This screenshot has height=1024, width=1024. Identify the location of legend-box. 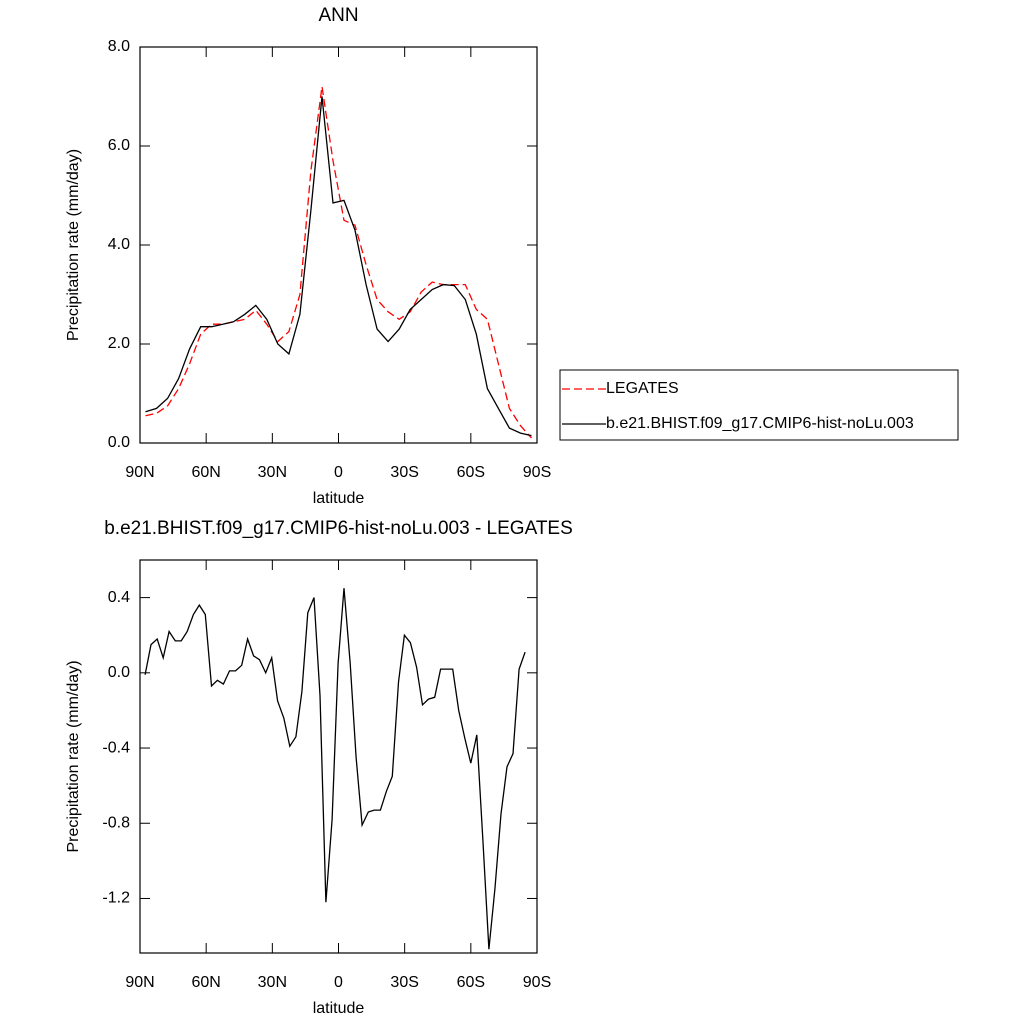
(759, 405).